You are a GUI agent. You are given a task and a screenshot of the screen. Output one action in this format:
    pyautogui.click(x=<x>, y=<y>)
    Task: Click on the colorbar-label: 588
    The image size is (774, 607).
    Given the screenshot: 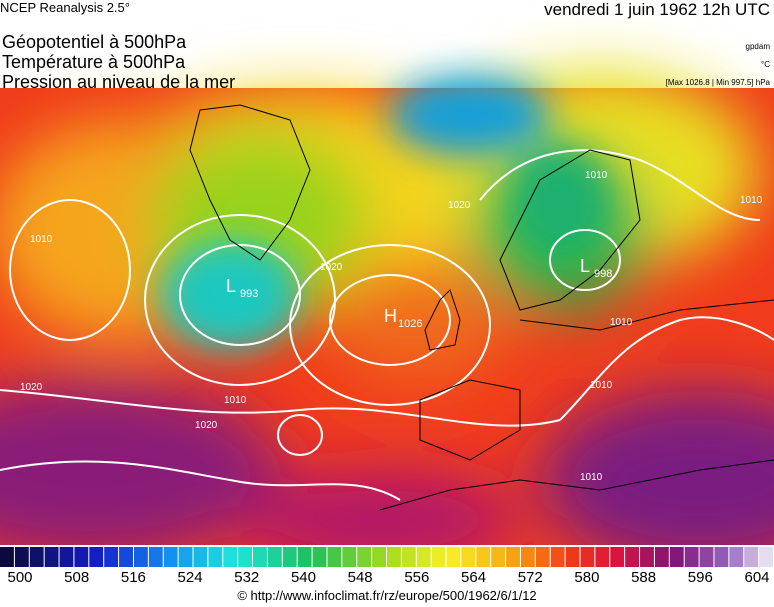 What is the action you would take?
    pyautogui.click(x=644, y=577)
    